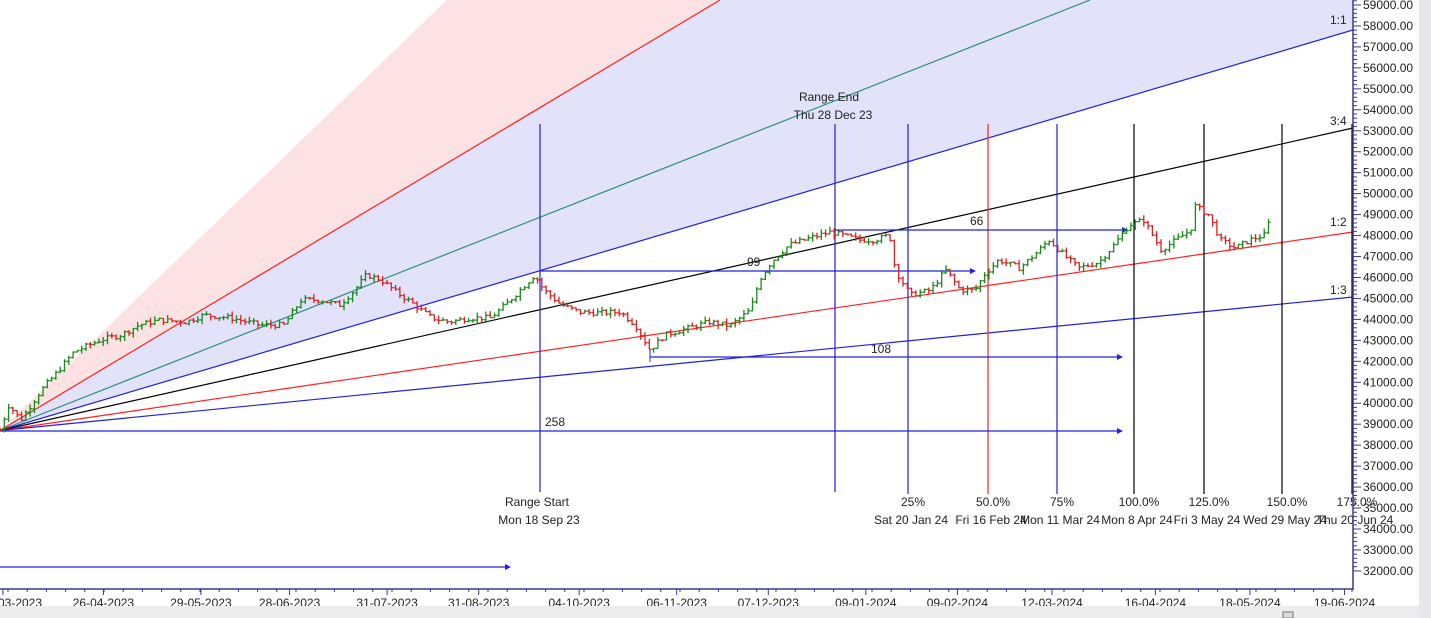 The height and width of the screenshot is (618, 1431). I want to click on y-tick-label: 46000.00, so click(1388, 277).